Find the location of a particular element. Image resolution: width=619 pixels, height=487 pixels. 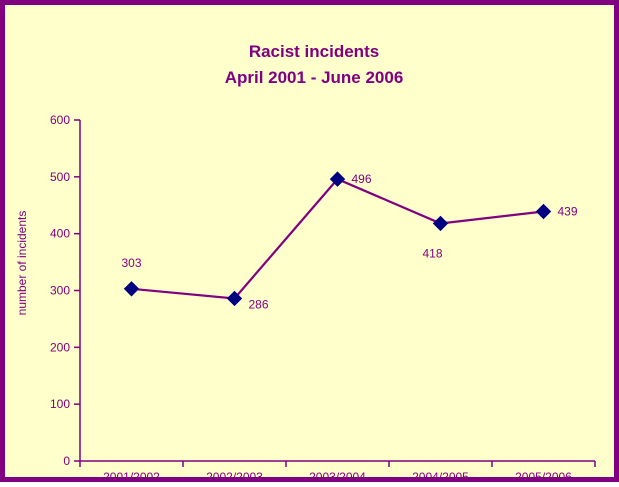

y-tick-label: 600 is located at coordinates (60, 120).